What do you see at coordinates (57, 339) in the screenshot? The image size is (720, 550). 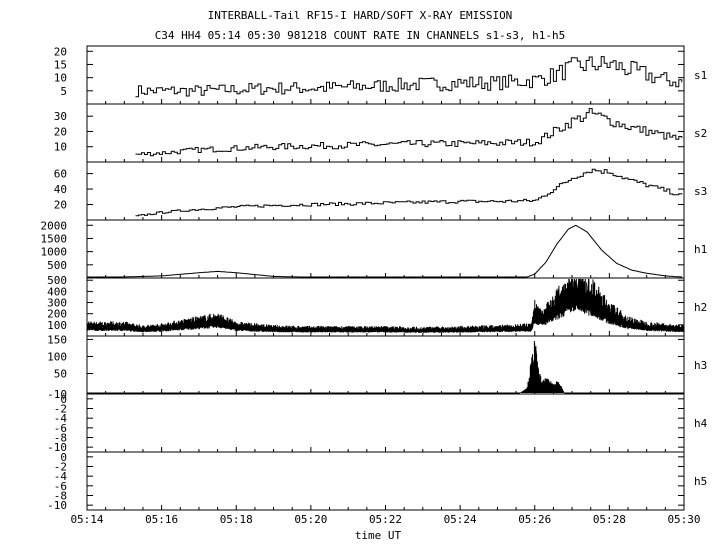 I see `y-tick-label: 150` at bounding box center [57, 339].